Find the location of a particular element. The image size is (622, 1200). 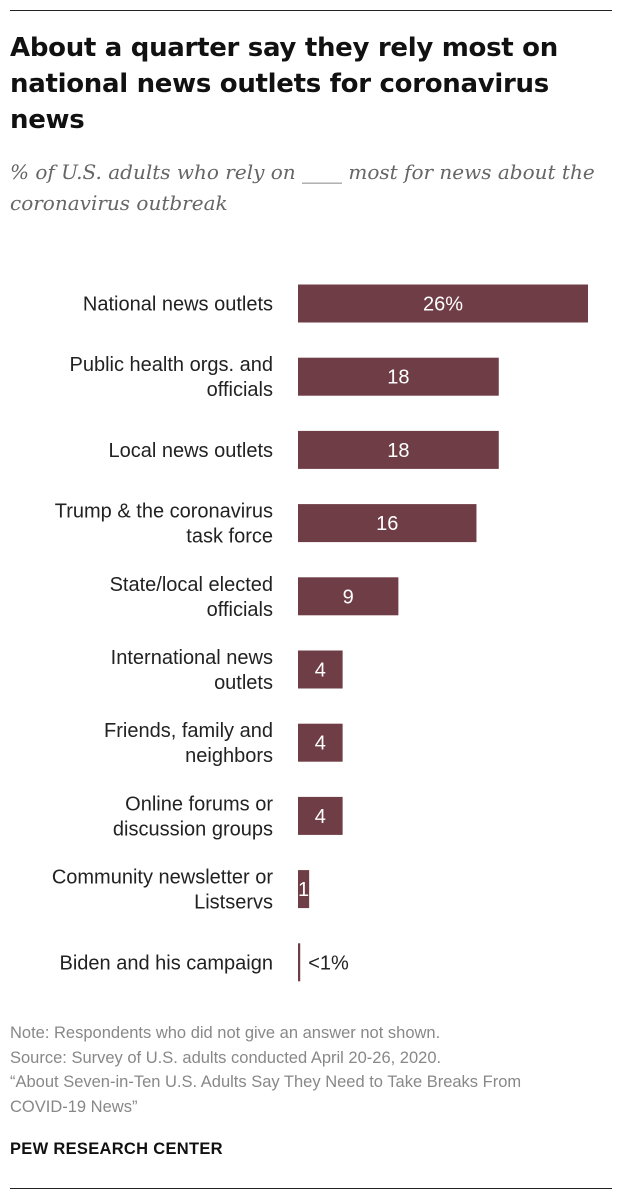

category-label: Trump & the coronavirus task force is located at coordinates (164, 524).